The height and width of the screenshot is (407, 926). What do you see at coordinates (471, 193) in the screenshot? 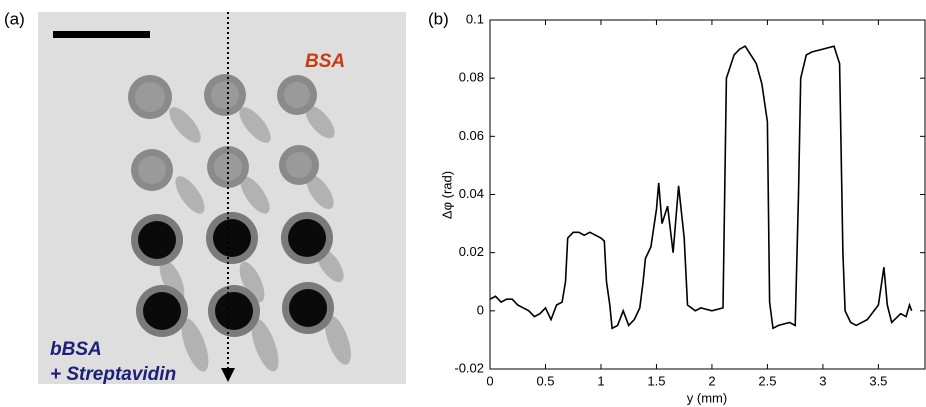
I see `y-tick-label: 0.04` at bounding box center [471, 193].